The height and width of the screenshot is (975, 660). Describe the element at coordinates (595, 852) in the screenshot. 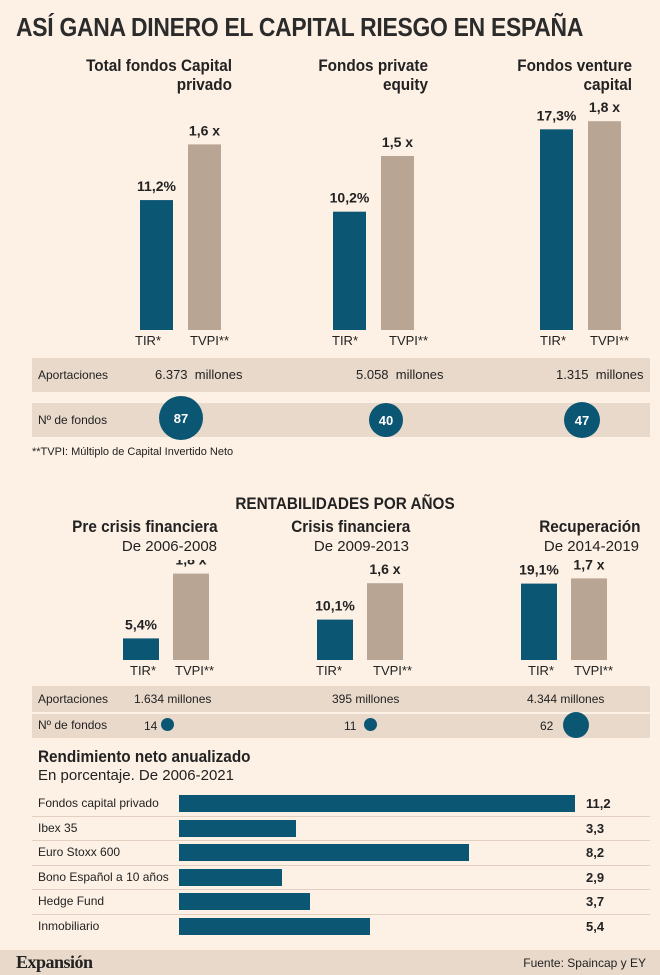

I see `hbar-value: 8,2` at that location.